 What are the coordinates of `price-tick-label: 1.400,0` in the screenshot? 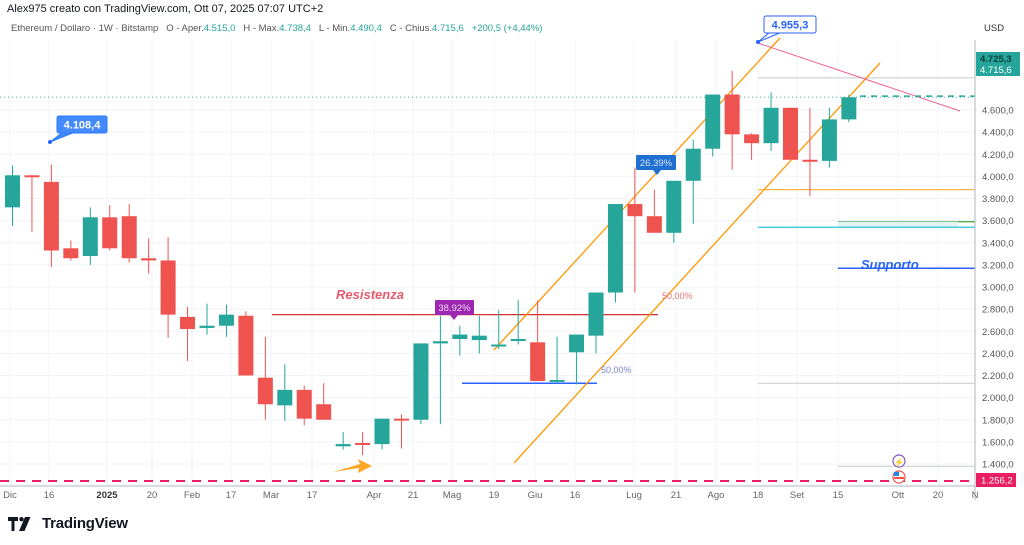 It's located at (998, 465).